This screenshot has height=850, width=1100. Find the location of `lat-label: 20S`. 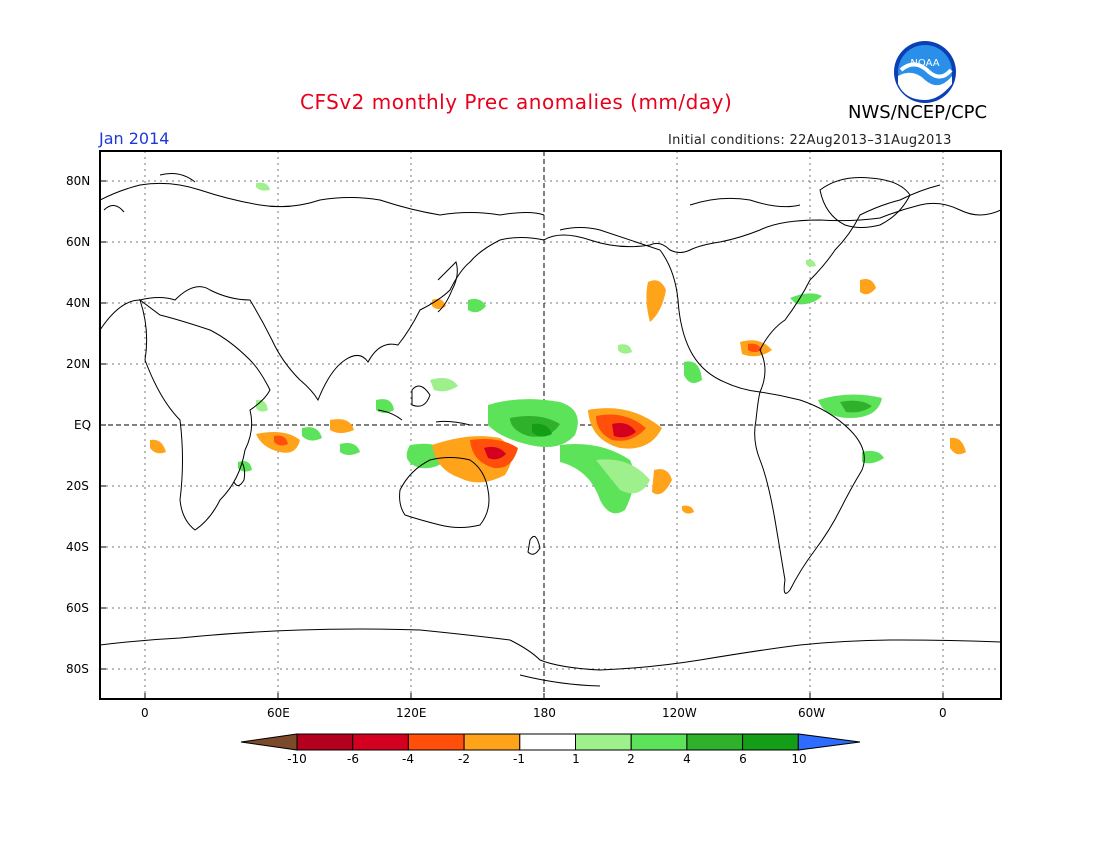

lat-label: 20S is located at coordinates (77, 486).